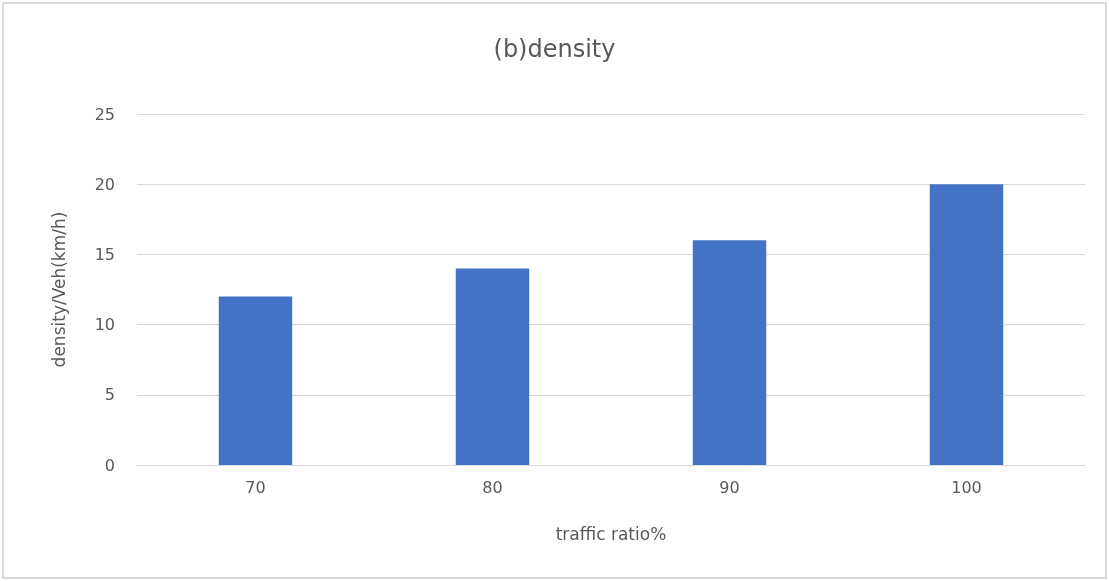 The width and height of the screenshot is (1109, 581). I want to click on y-tick-label: 15, so click(104, 254).